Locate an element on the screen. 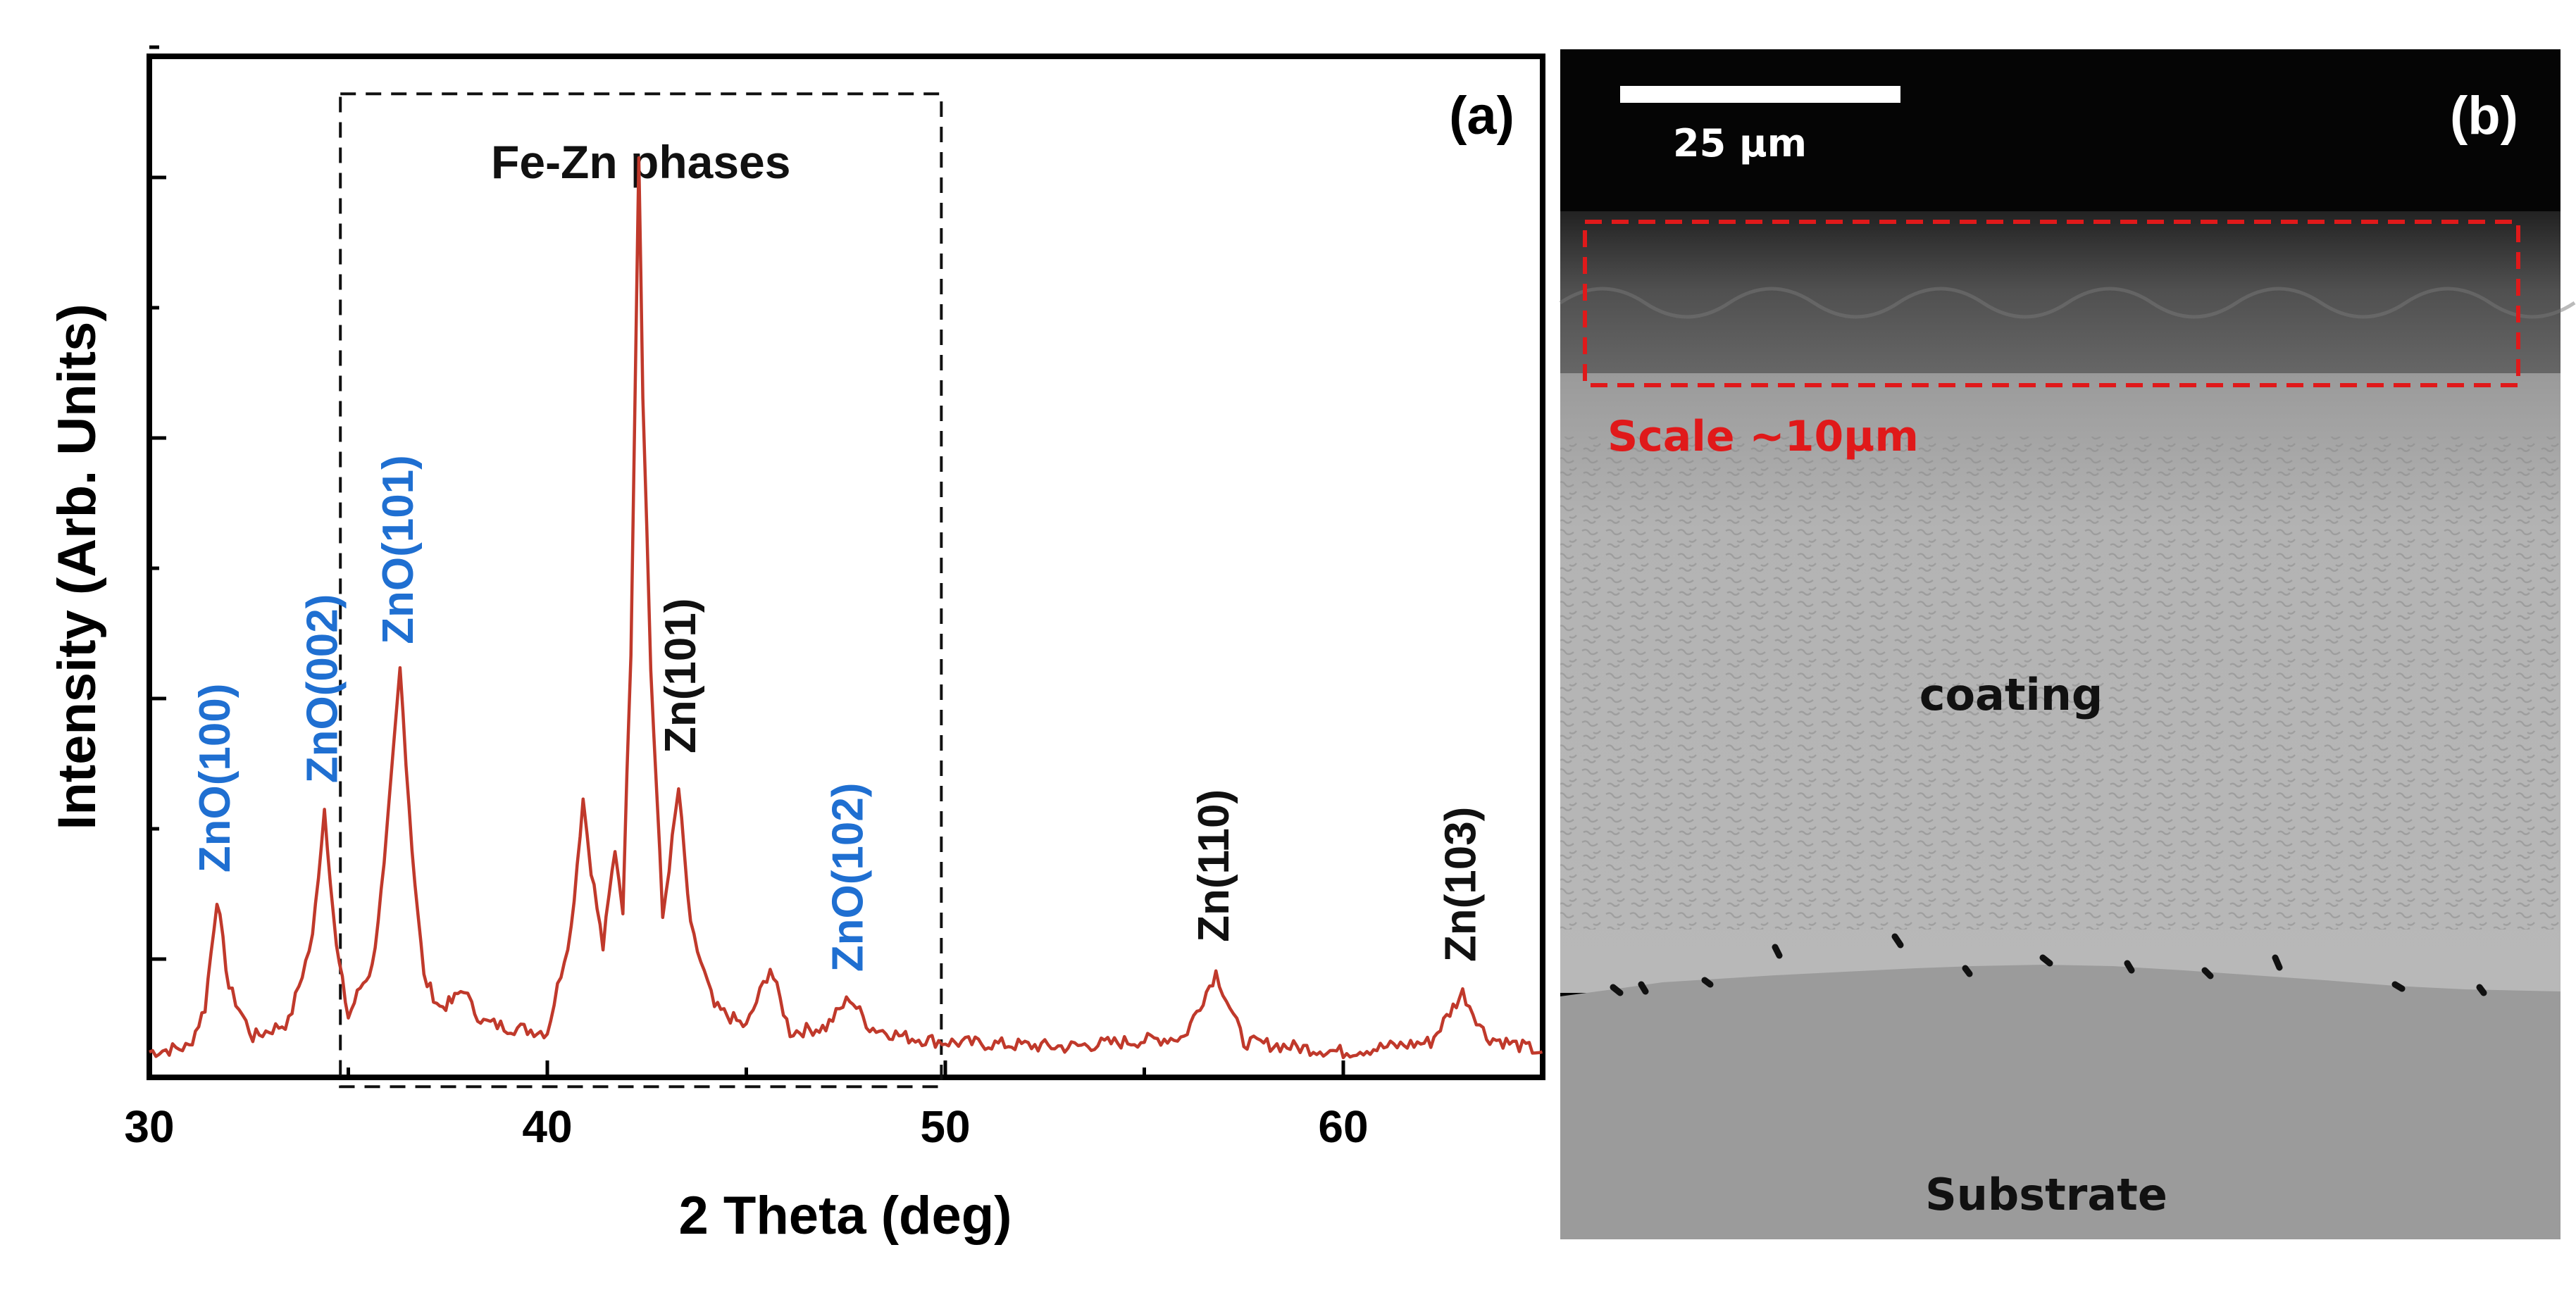  peak-label: Zn(101) is located at coordinates (681, 676).